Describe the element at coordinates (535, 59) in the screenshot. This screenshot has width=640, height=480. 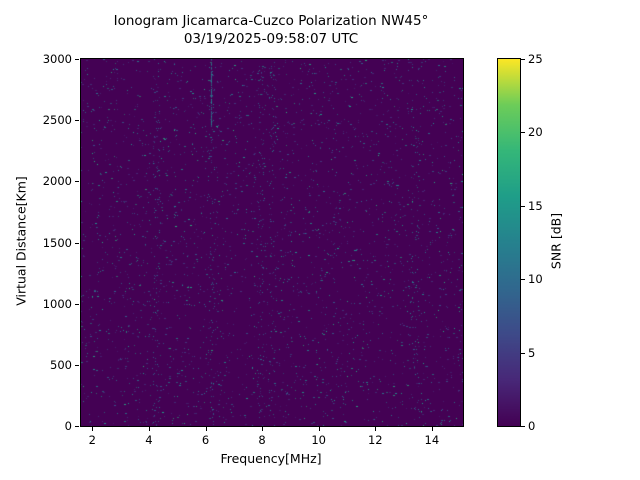
I see `colorbar-tick-label: 25` at that location.